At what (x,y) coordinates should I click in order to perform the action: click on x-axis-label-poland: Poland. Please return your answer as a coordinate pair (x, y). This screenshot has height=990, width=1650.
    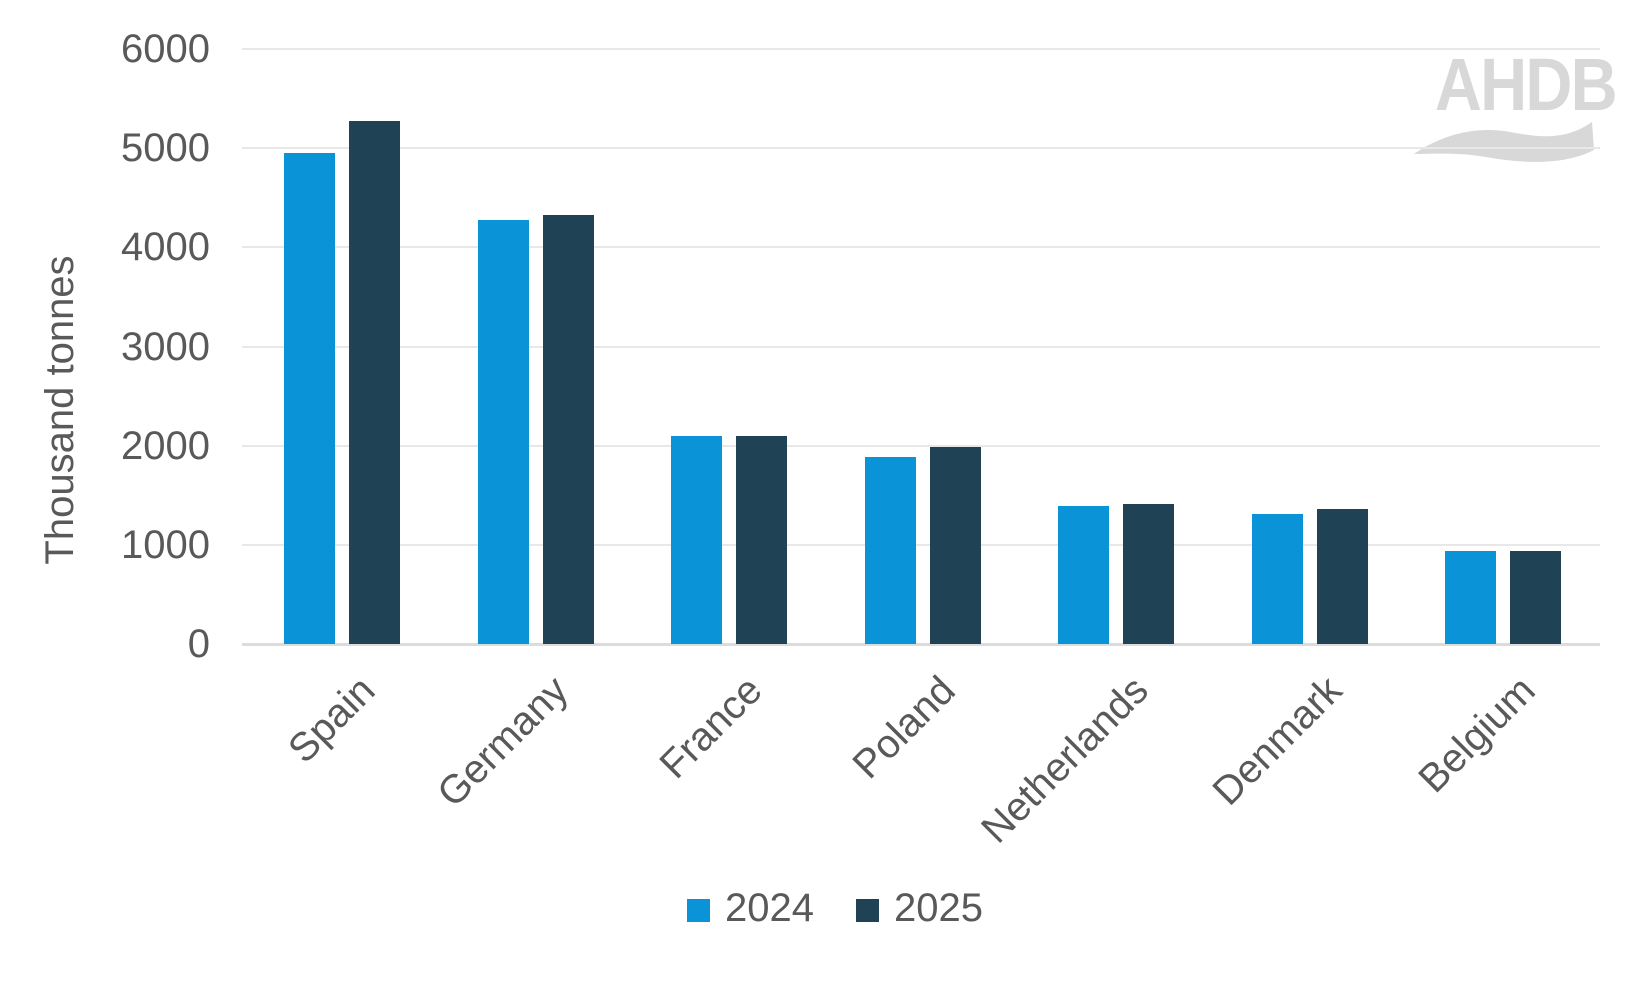
    Looking at the image, I should click on (904, 728).